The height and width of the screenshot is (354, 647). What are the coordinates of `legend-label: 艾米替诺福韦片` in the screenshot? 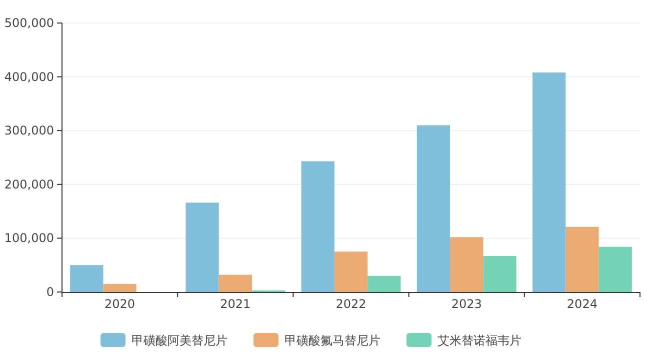 It's located at (480, 341).